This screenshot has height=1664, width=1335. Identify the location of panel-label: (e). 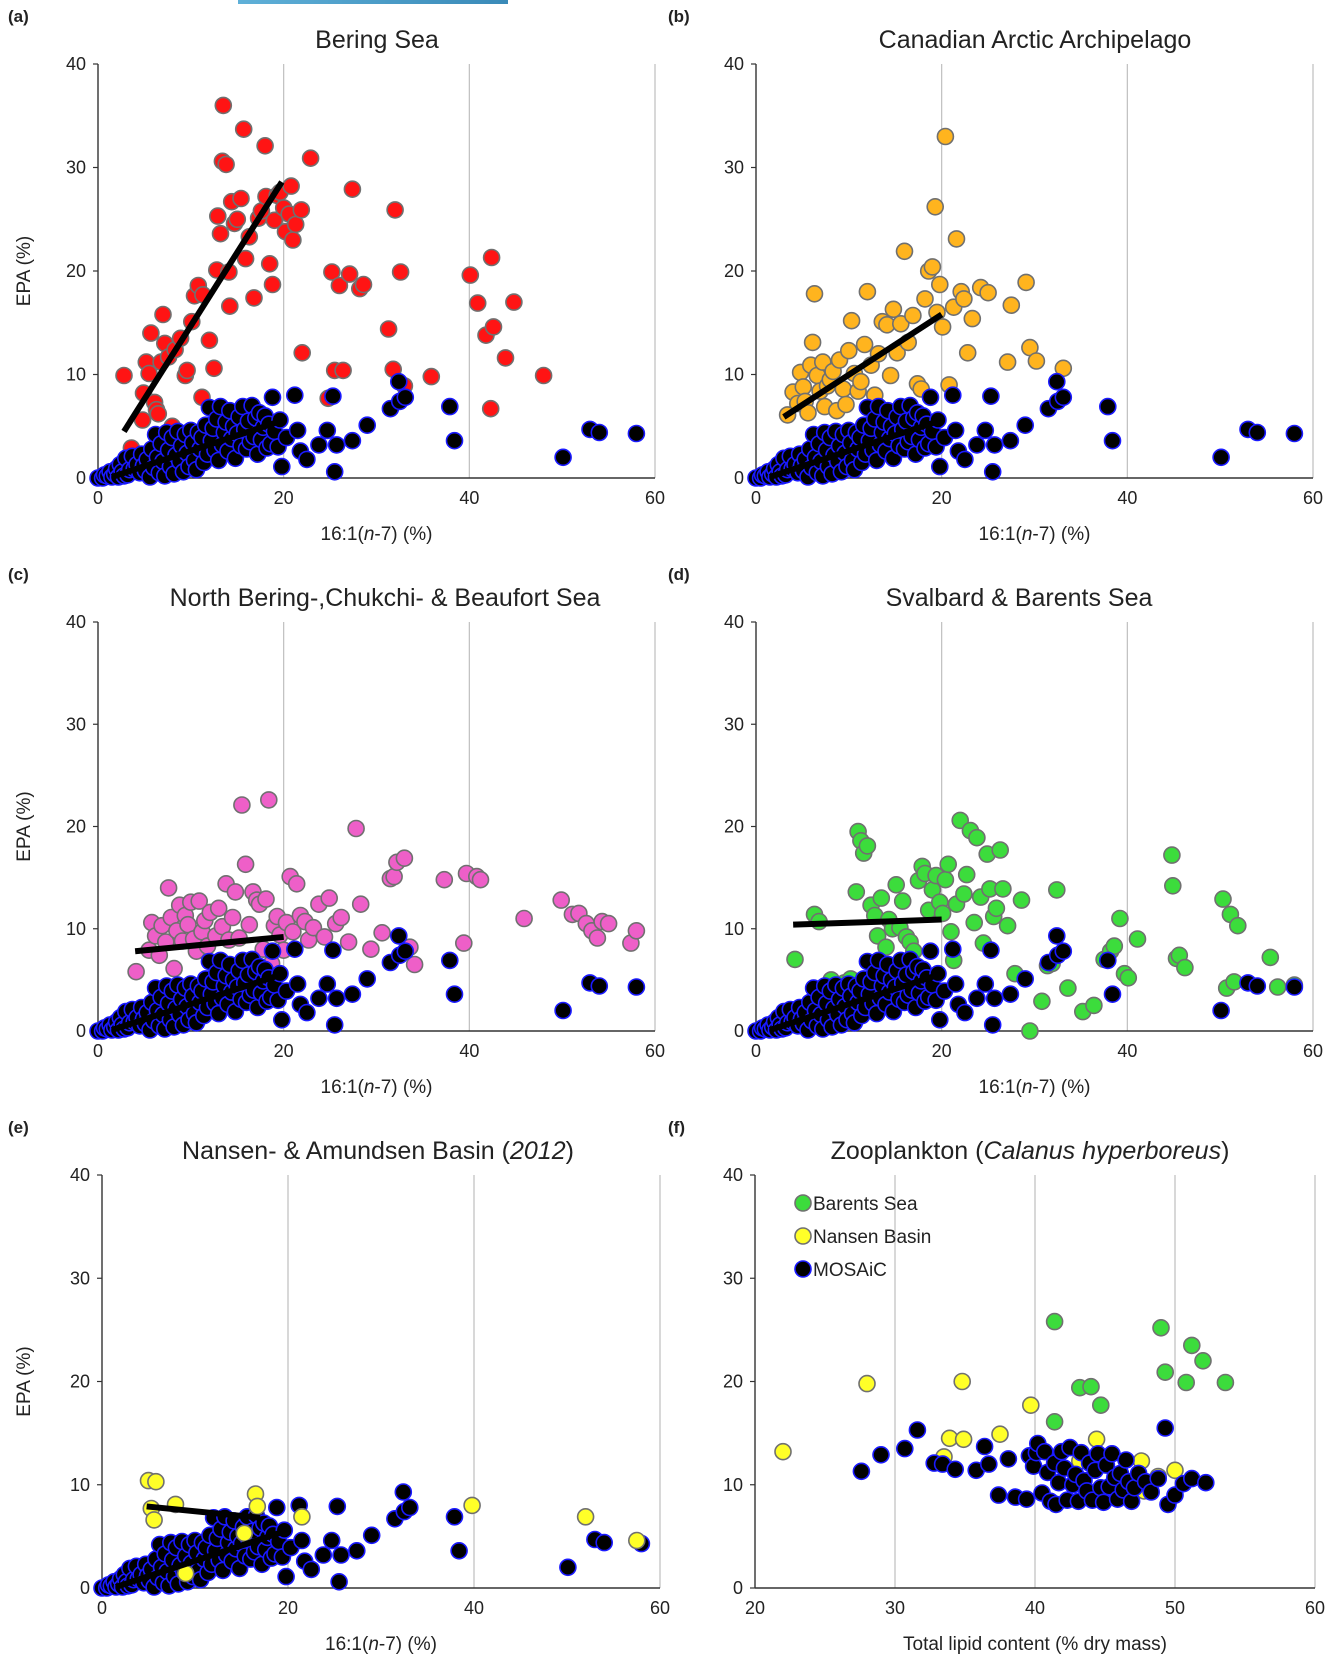
(18, 1127).